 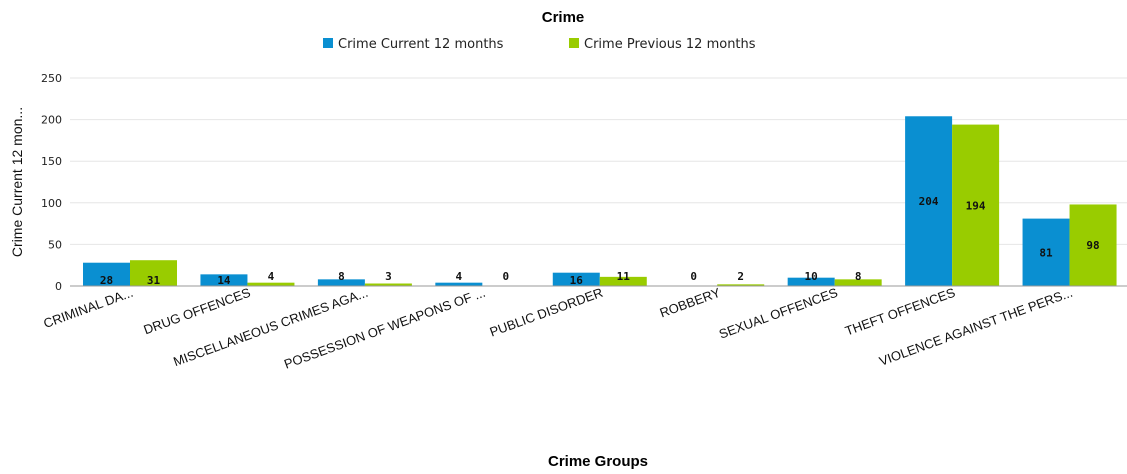 I want to click on legend-swatch-current, so click(x=328, y=43).